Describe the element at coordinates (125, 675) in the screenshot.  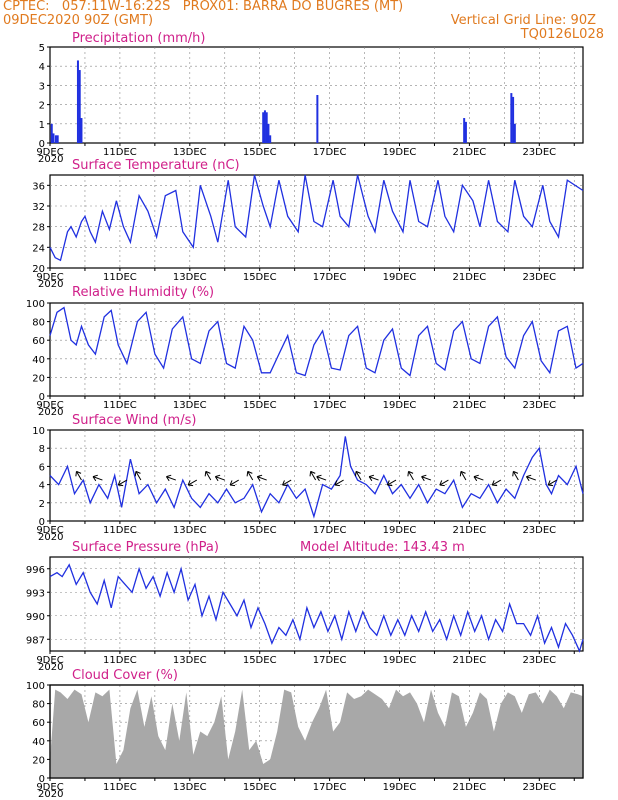
I see `cloud-title: Cloud Cover (%)` at that location.